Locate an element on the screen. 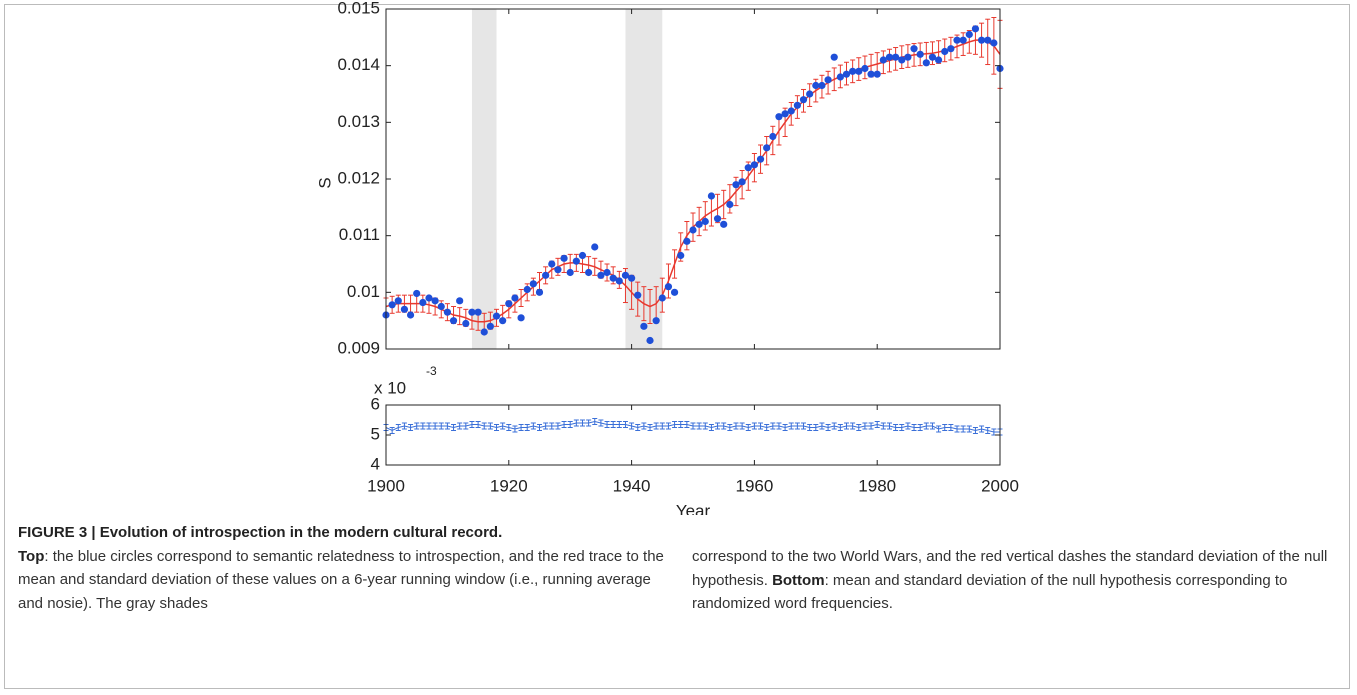 The height and width of the screenshot is (695, 1357). x-tick-label: 1920 is located at coordinates (509, 485).